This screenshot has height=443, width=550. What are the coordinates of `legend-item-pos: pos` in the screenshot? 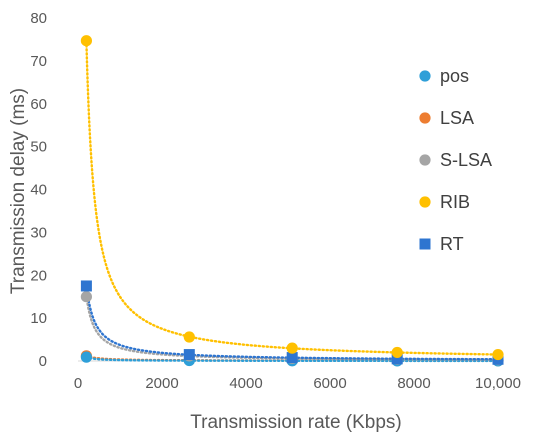 It's located at (444, 76).